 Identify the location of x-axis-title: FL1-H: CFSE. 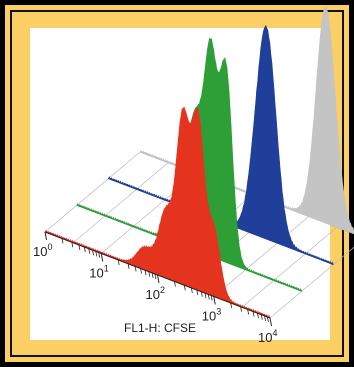
(160, 328).